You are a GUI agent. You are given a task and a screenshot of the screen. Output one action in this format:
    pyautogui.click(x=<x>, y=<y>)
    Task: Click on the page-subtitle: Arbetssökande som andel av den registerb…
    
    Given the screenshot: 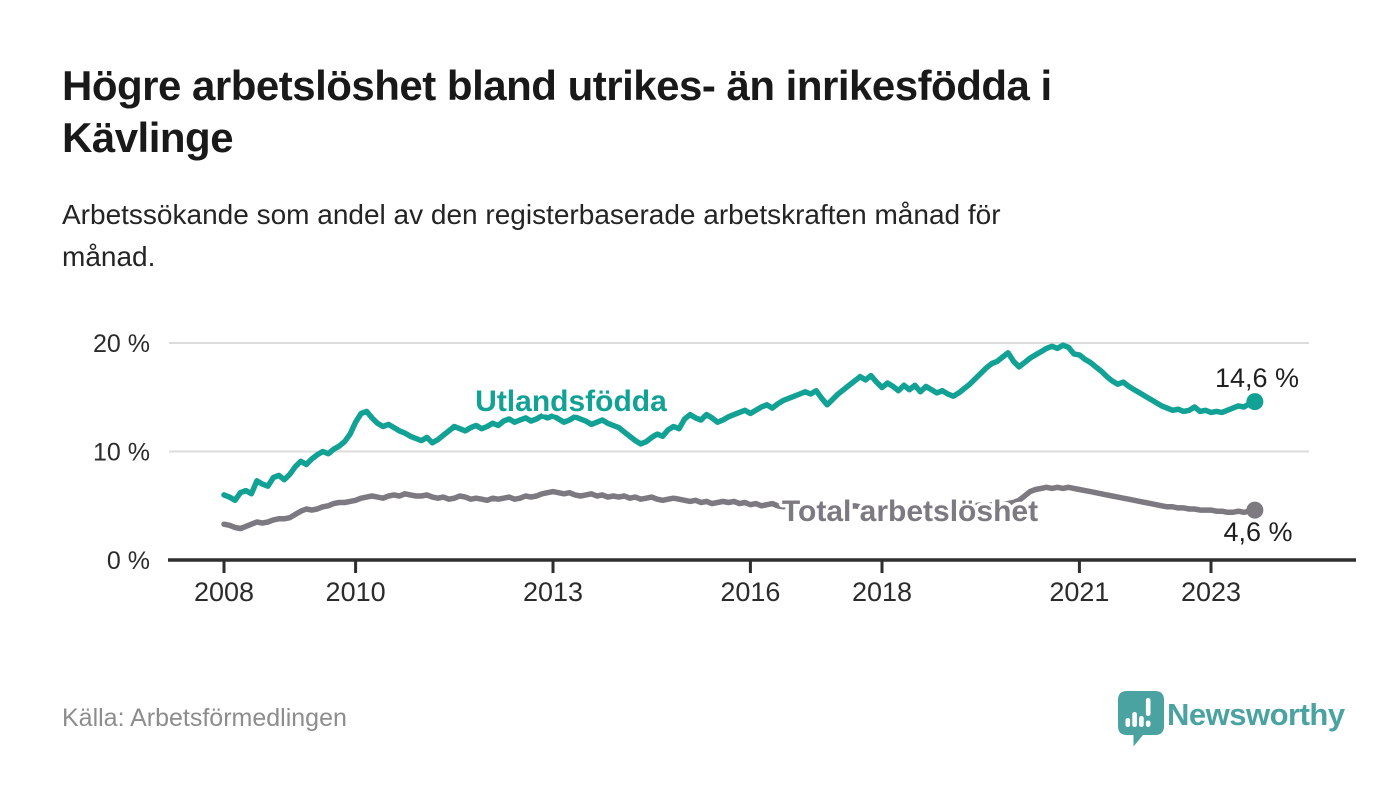 What is the action you would take?
    pyautogui.click(x=687, y=236)
    